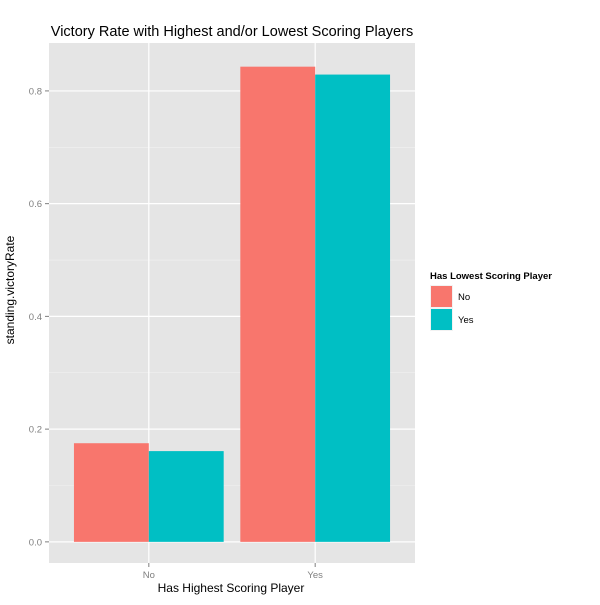 The height and width of the screenshot is (605, 600). Describe the element at coordinates (353, 308) in the screenshot. I see `bar-yes-yes` at that location.